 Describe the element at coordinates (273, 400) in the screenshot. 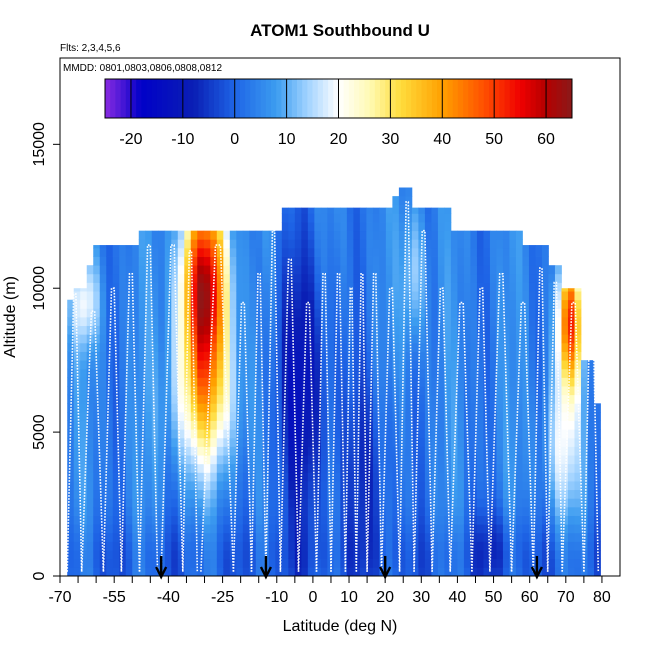

I see `flight-track` at that location.